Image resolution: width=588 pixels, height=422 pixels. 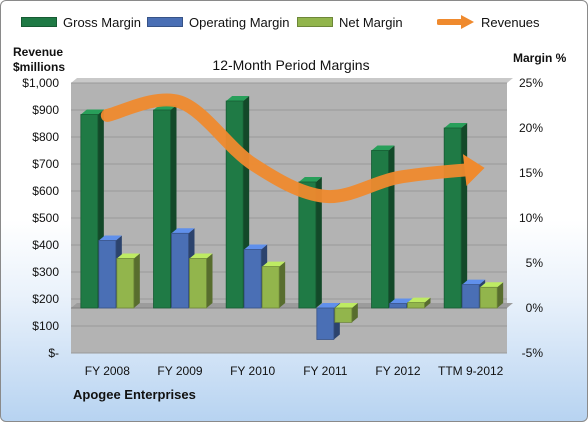 What do you see at coordinates (531, 128) in the screenshot?
I see `right-axis-tick-label: 20%` at bounding box center [531, 128].